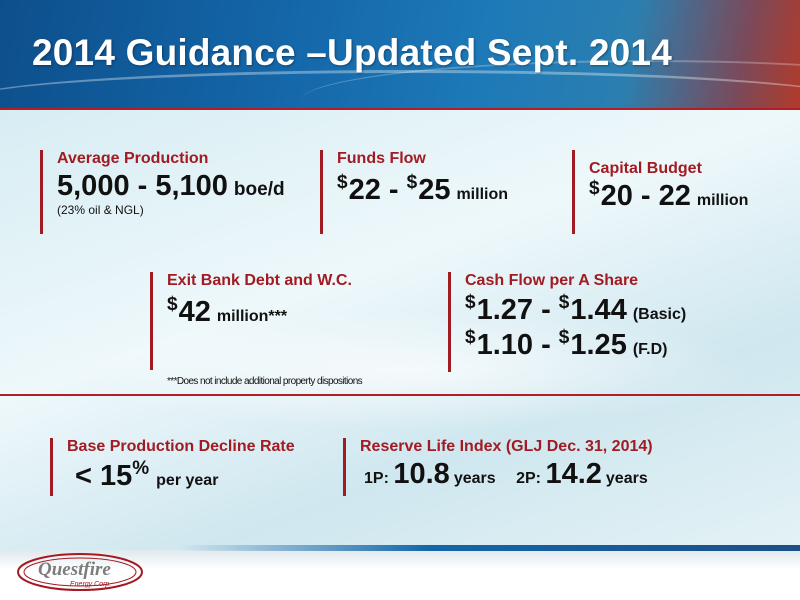 The image size is (800, 600). Describe the element at coordinates (194, 312) in the screenshot. I see `exit-bank-debt-amount: 42` at that location.